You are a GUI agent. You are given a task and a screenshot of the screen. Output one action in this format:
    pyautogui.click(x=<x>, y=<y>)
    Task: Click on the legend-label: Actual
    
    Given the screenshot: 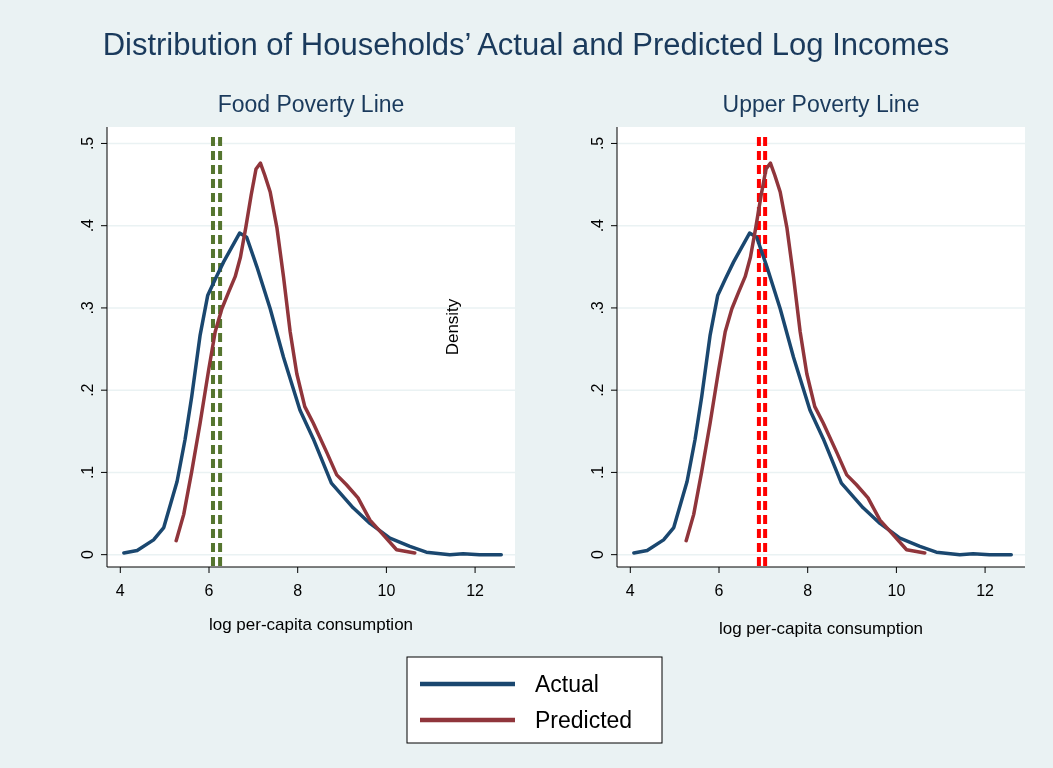 What is the action you would take?
    pyautogui.click(x=567, y=684)
    